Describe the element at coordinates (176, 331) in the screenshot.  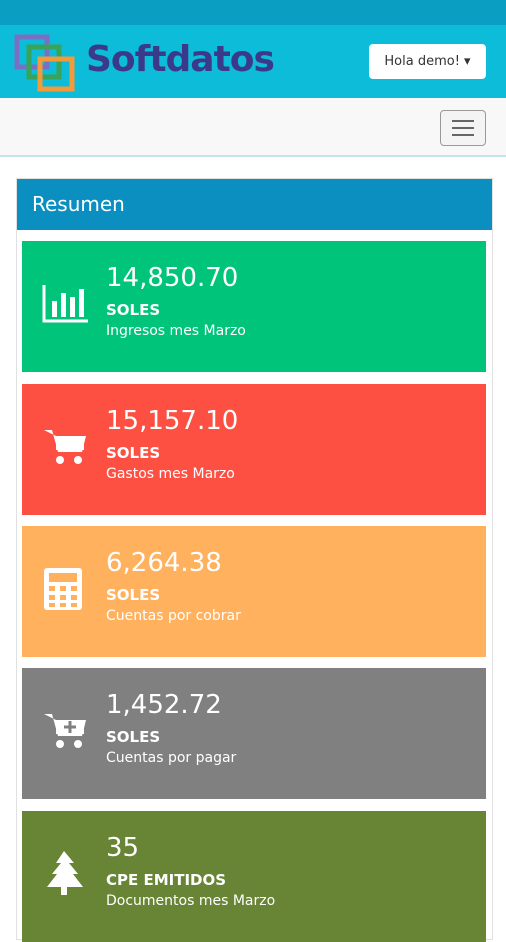
I see `card-label: Ingresos mes Marzo` at that location.